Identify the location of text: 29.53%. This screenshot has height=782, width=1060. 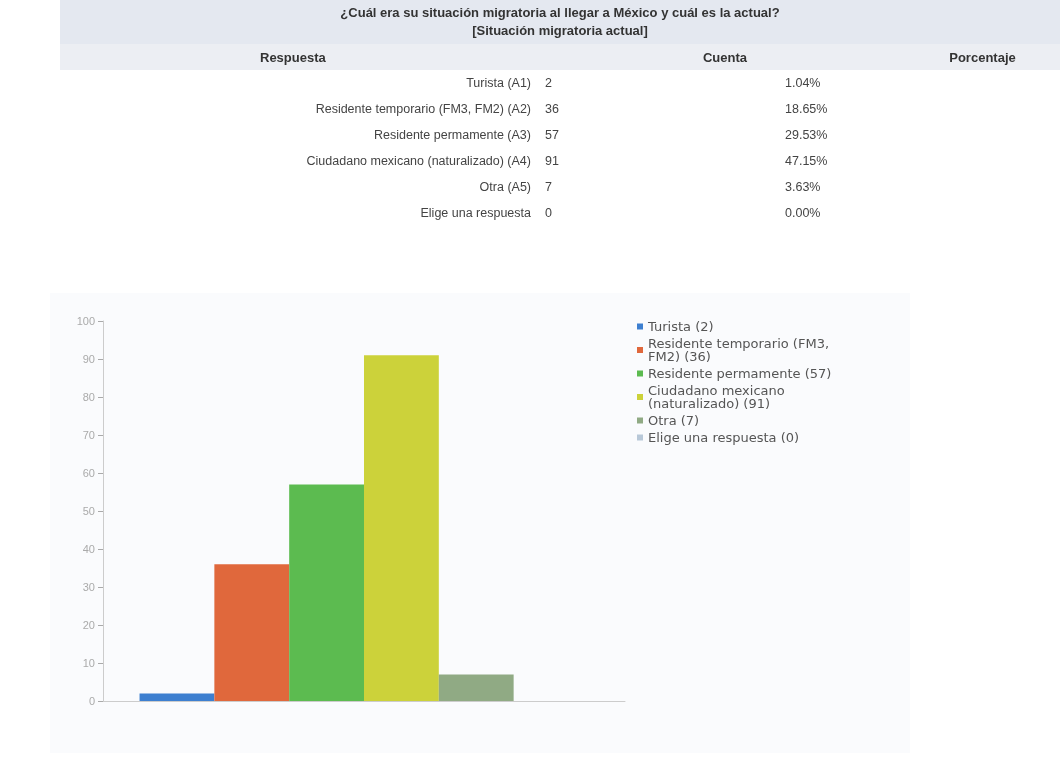
(807, 135).